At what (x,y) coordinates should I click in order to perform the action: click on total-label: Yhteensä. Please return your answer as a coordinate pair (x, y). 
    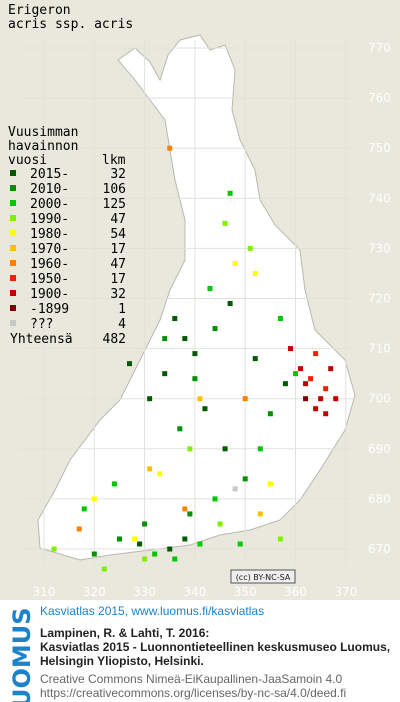
    Looking at the image, I should click on (41, 339).